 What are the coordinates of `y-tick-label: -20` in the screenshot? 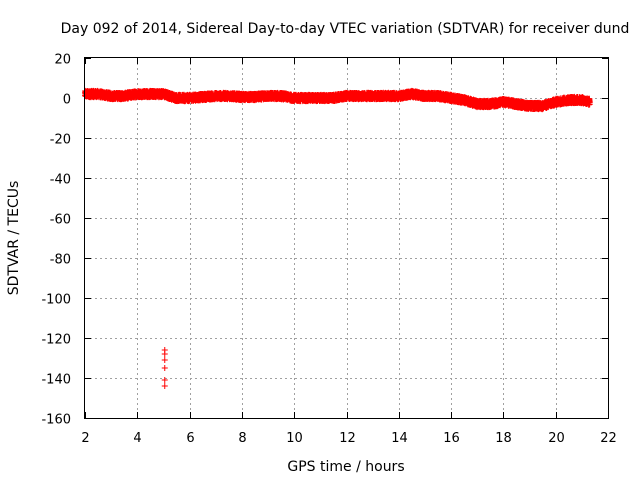 It's located at (60, 140).